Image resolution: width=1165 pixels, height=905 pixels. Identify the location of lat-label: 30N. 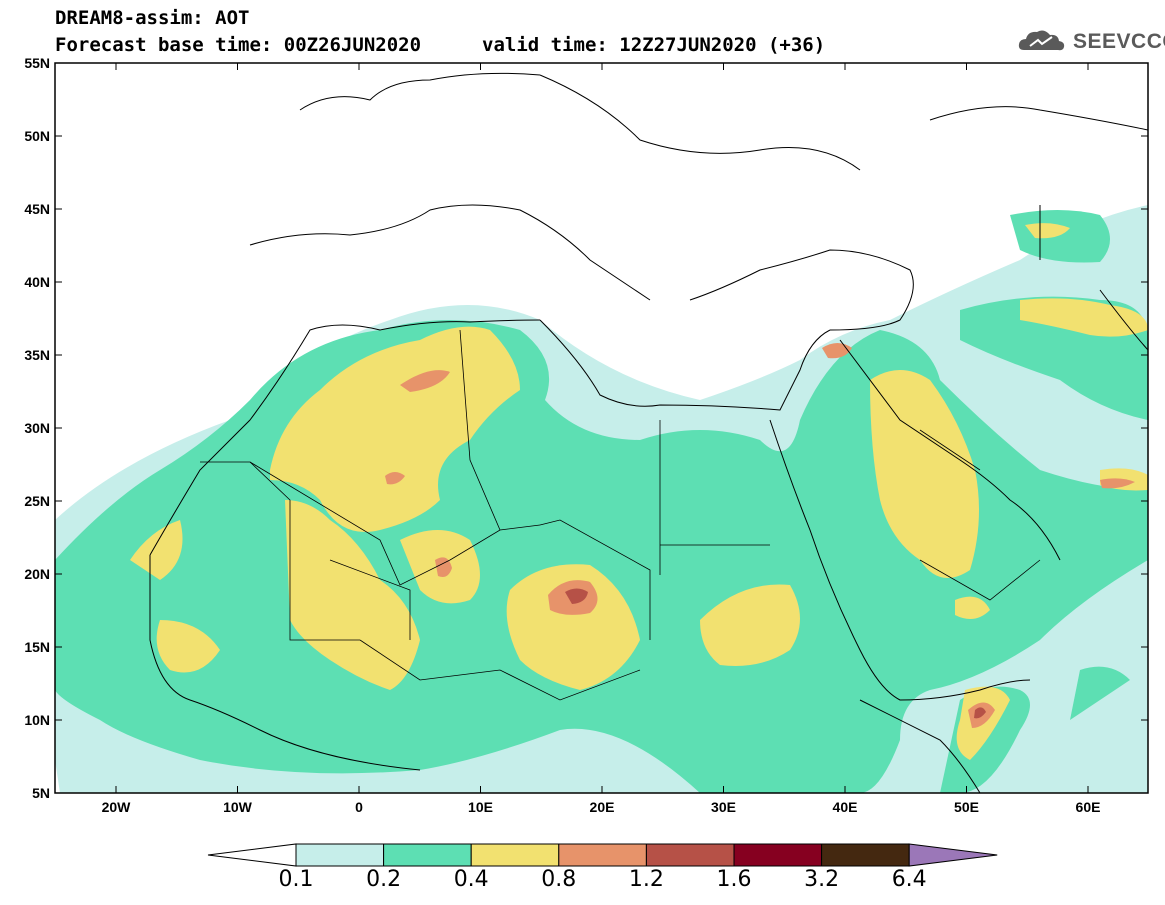
(37, 428).